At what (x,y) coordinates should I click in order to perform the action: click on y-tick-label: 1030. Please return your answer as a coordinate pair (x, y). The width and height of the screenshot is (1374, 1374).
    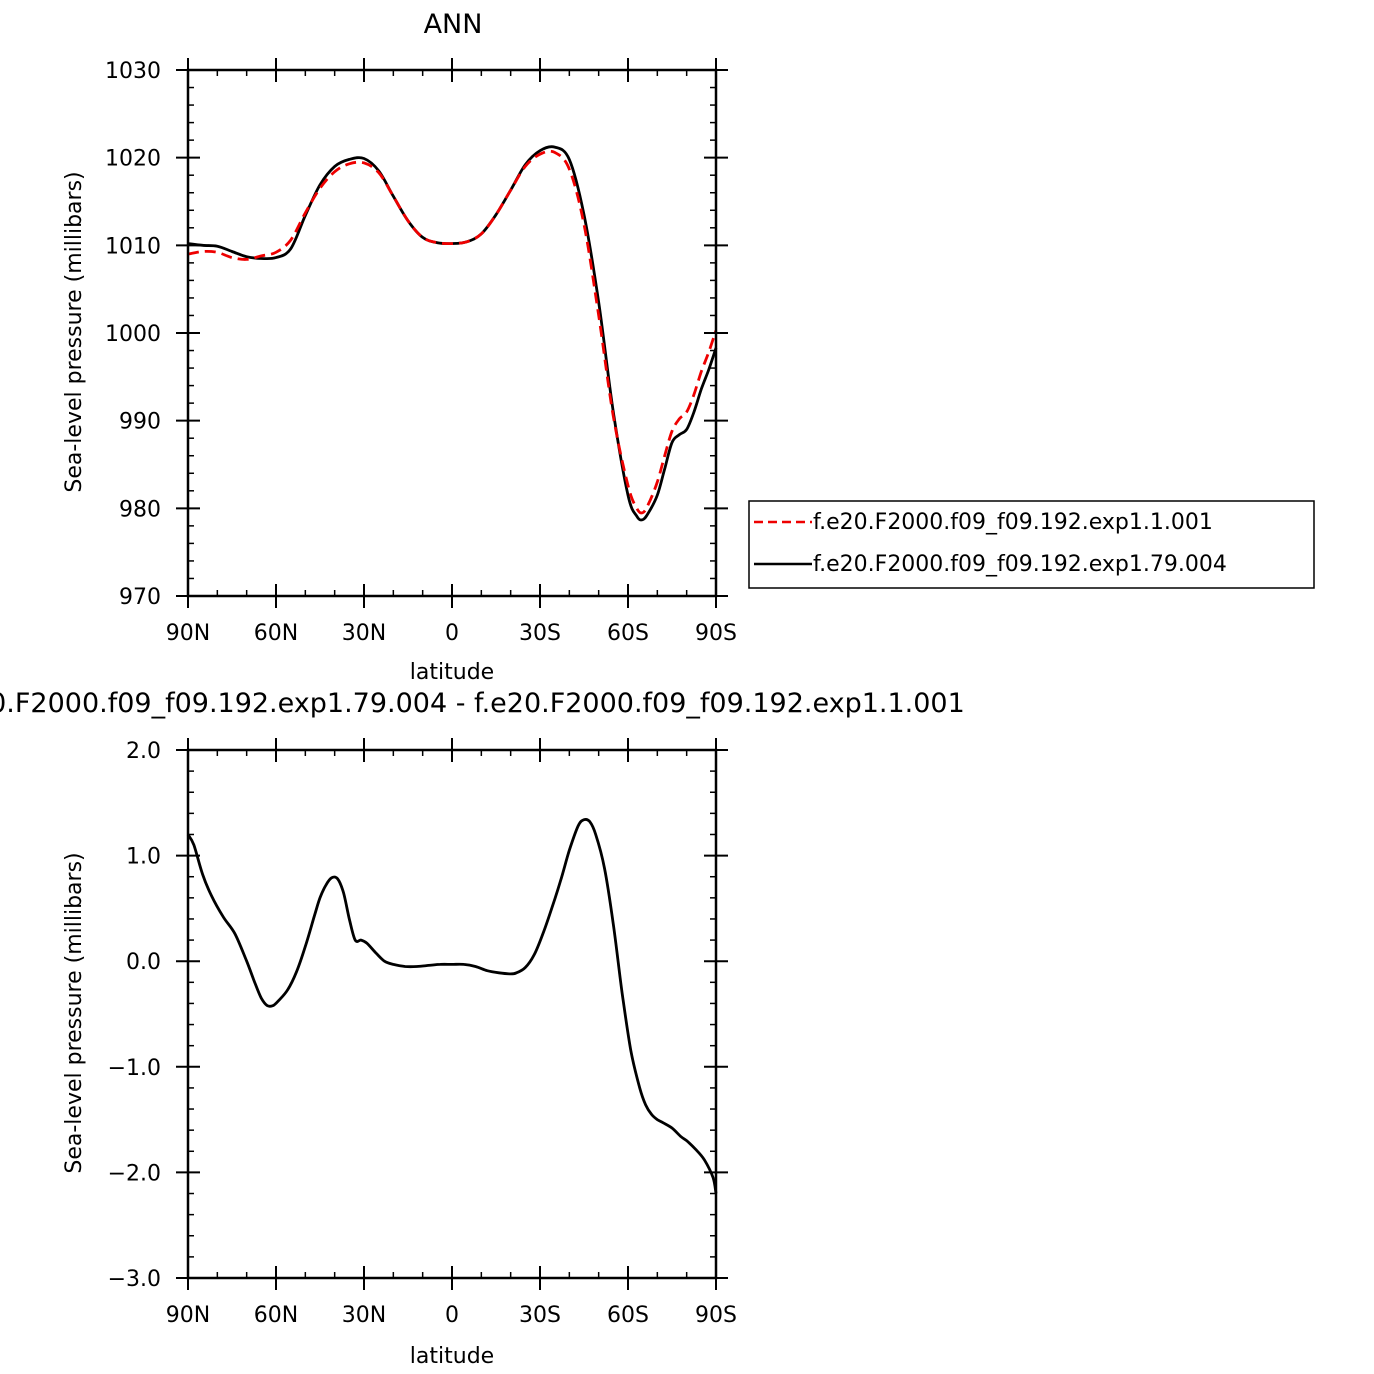
    Looking at the image, I should click on (133, 71).